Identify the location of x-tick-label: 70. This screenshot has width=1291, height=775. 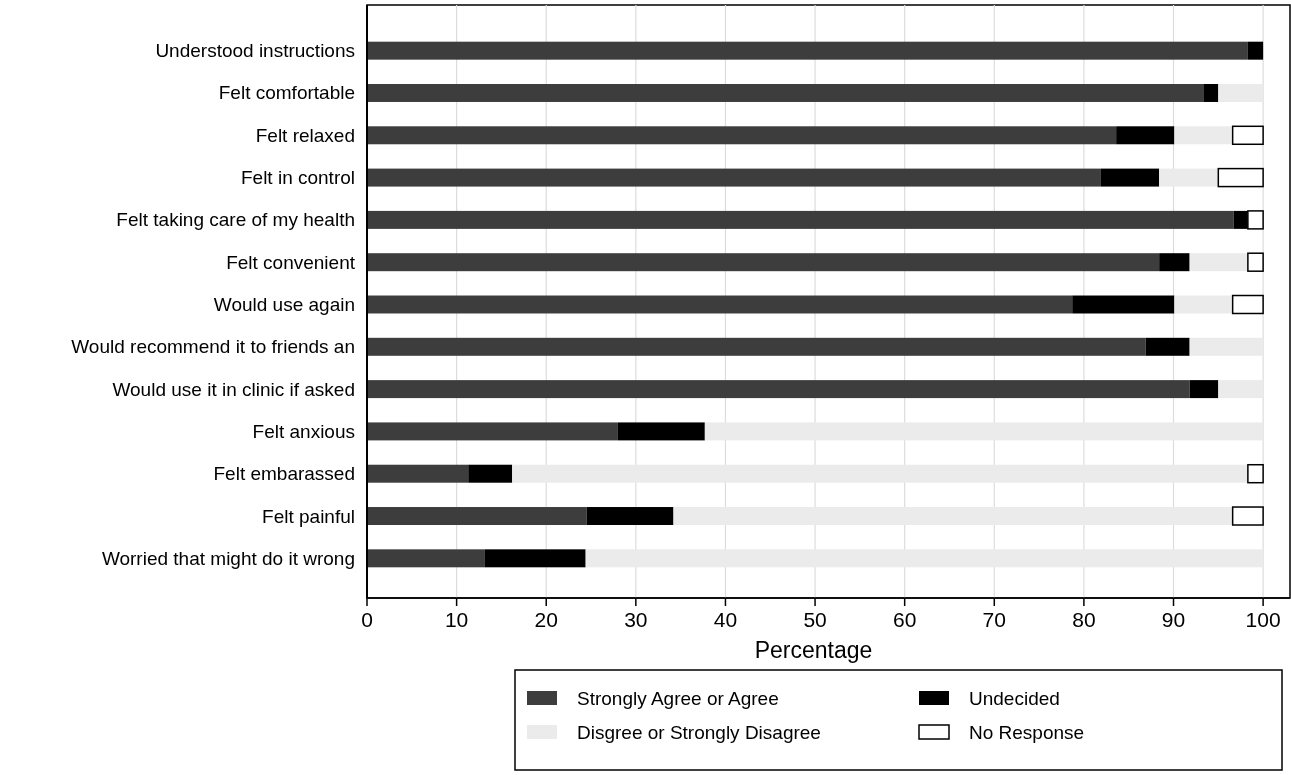
(994, 619).